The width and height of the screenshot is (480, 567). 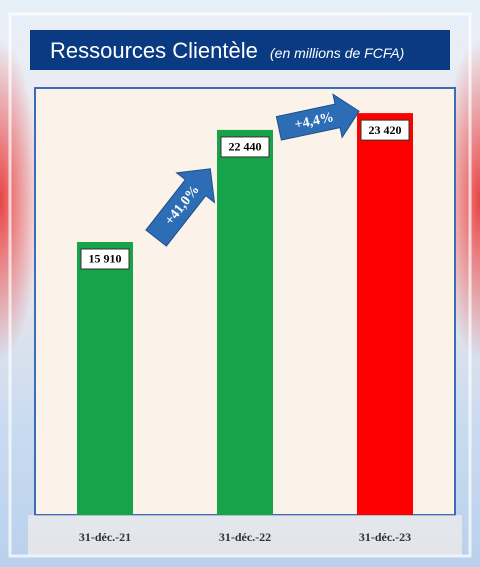 I want to click on x-tick-label: 31-déc.-22, so click(x=245, y=537).